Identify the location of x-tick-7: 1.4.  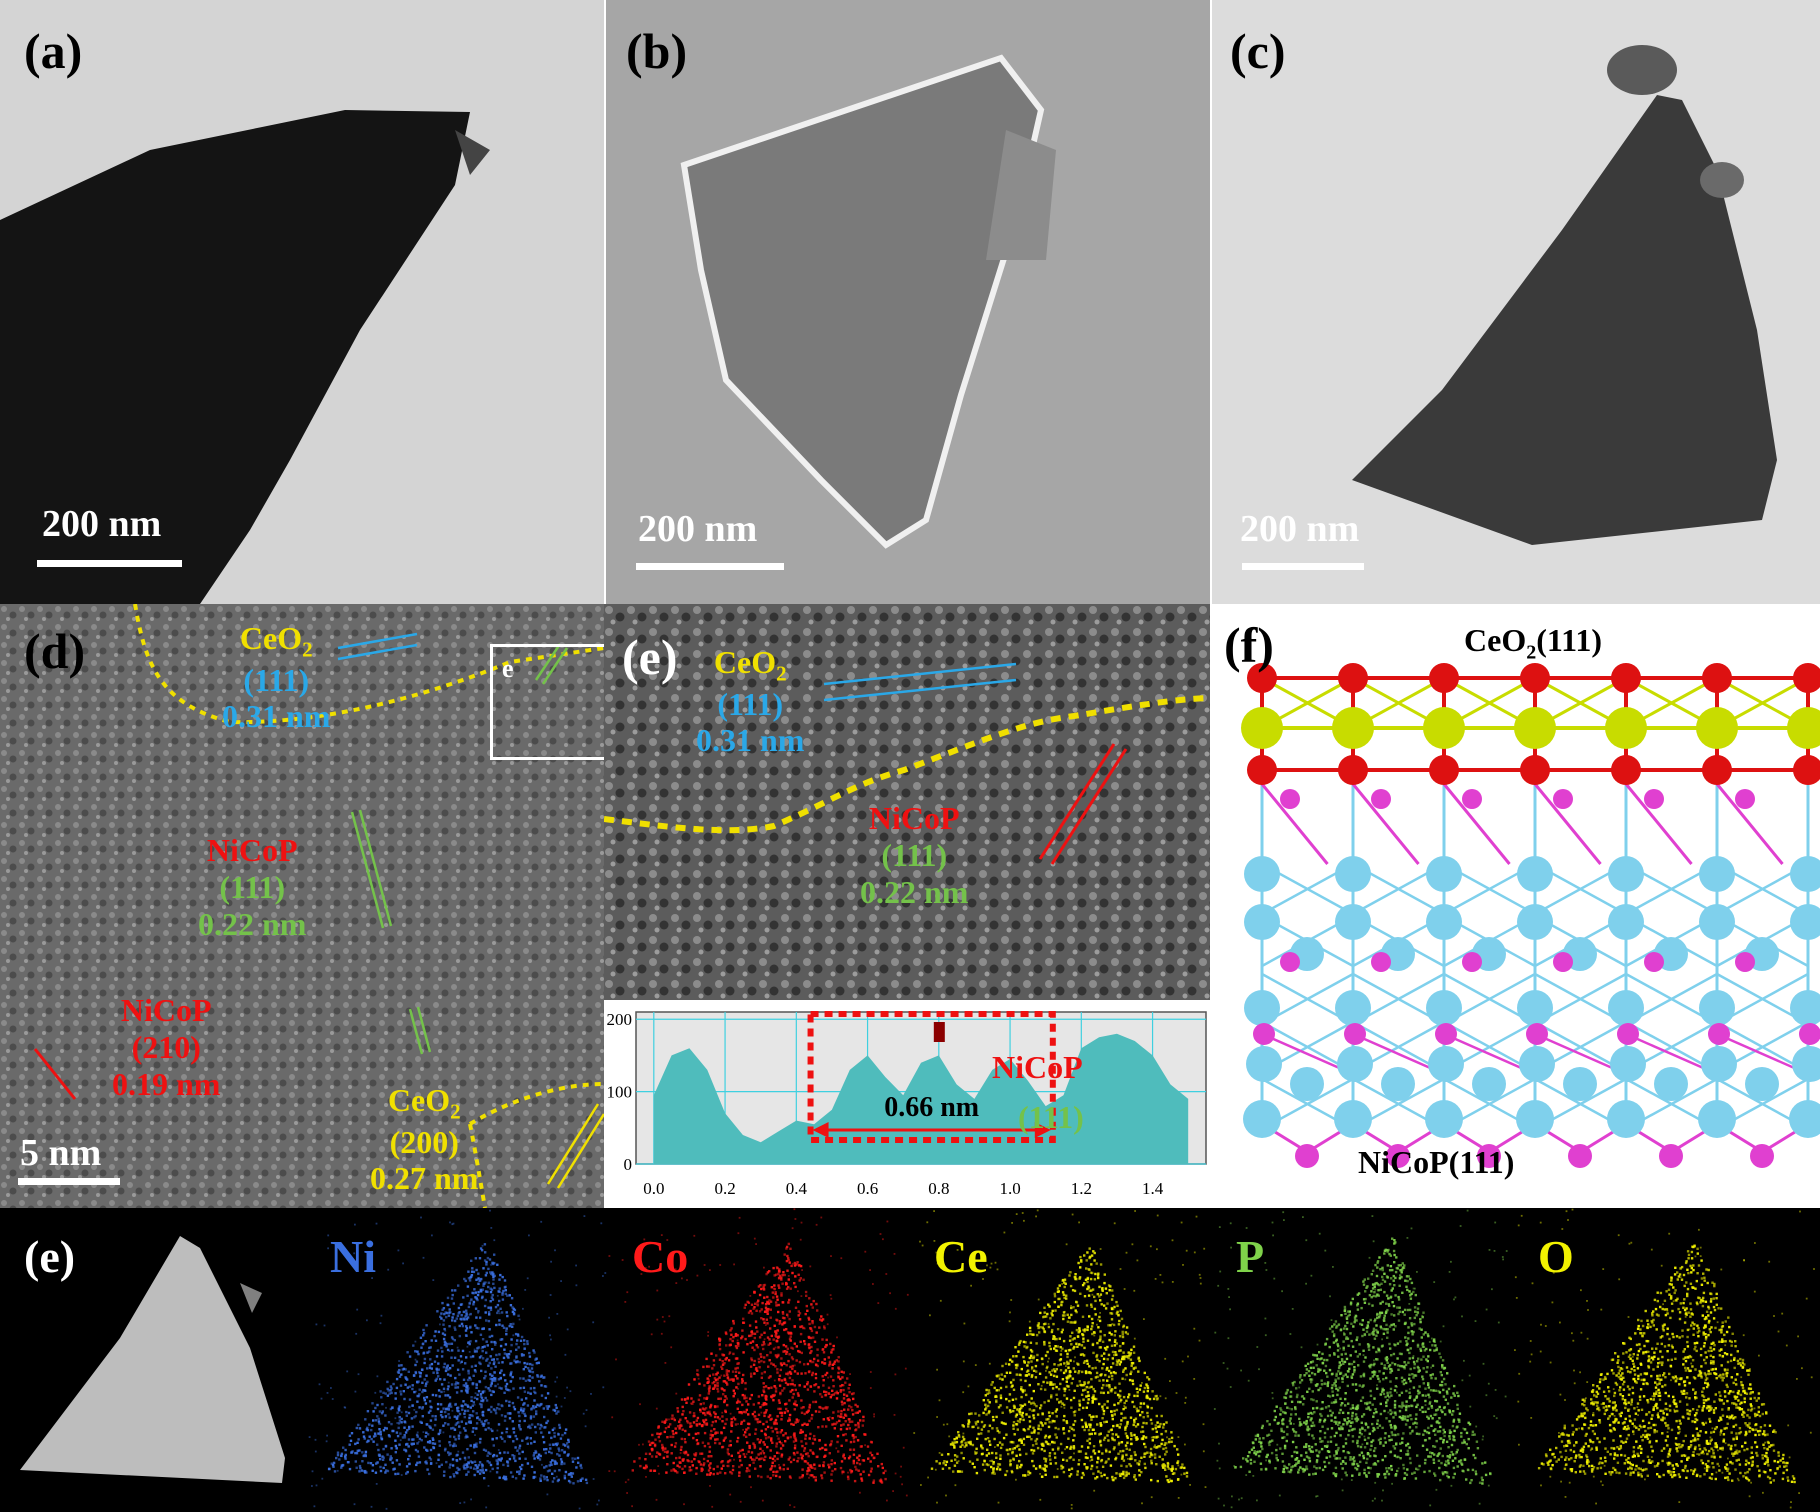
(1153, 1188).